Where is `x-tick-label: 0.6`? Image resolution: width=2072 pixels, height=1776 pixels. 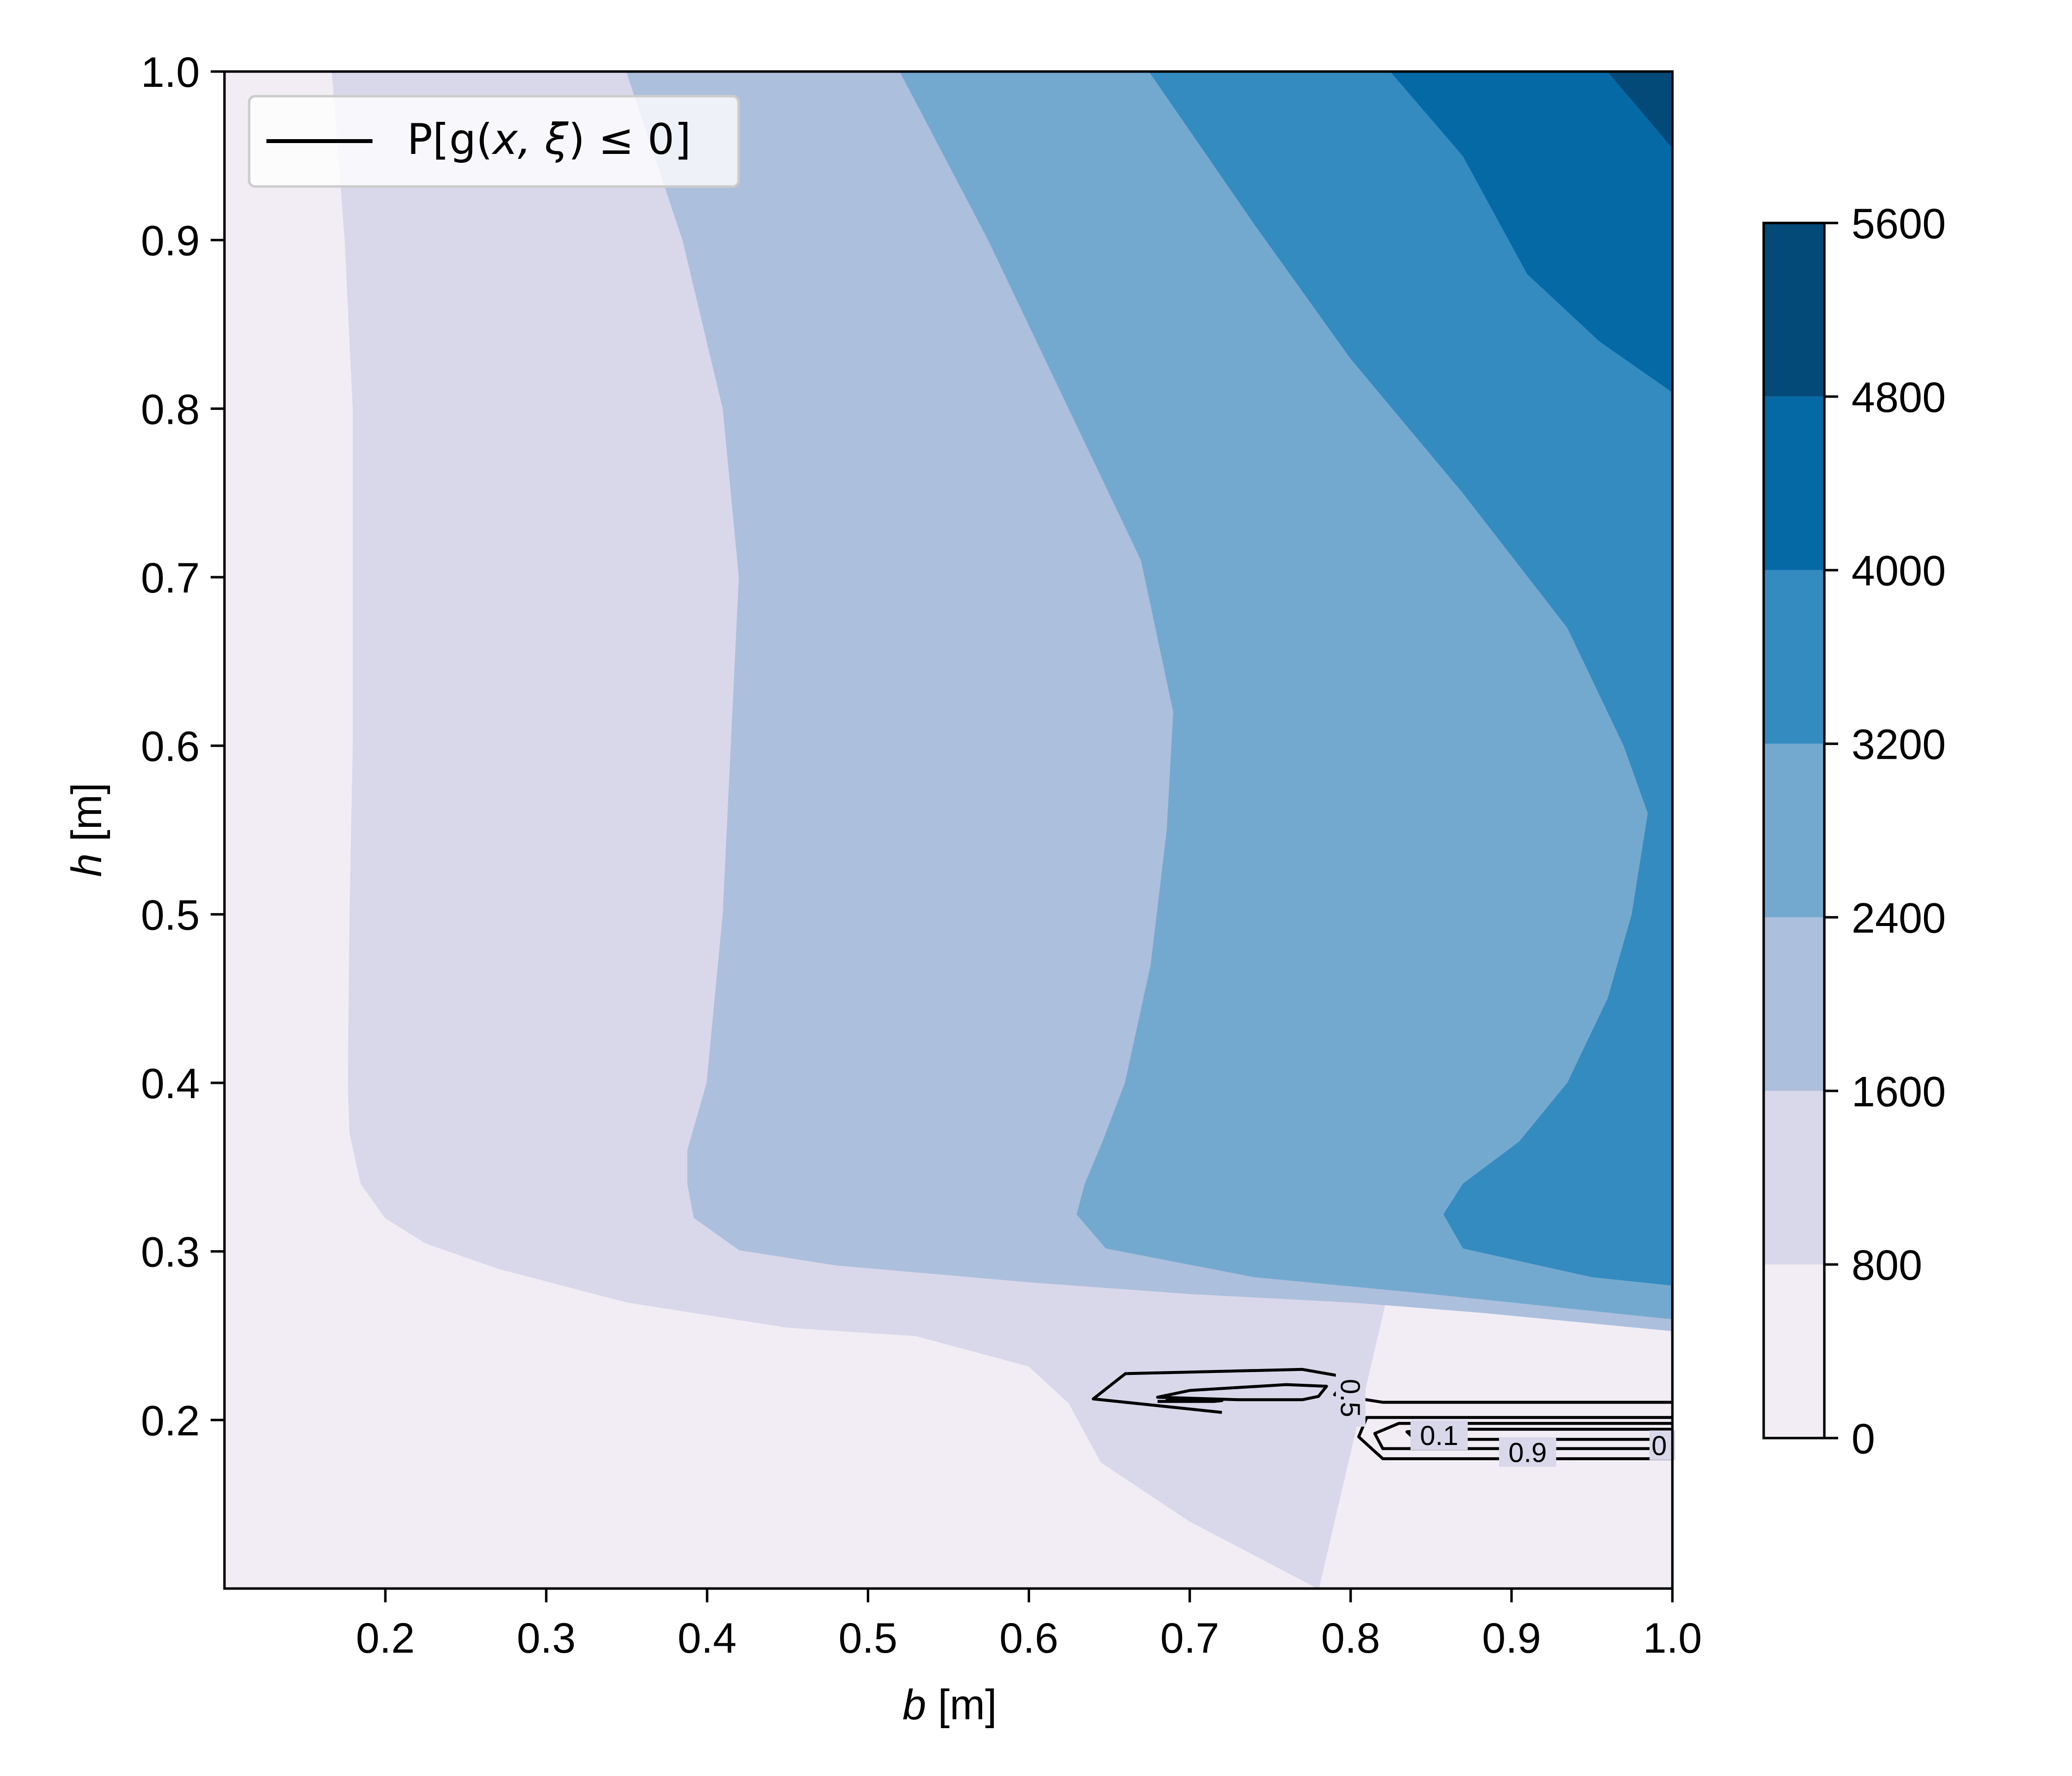
x-tick-label: 0.6 is located at coordinates (1029, 1639).